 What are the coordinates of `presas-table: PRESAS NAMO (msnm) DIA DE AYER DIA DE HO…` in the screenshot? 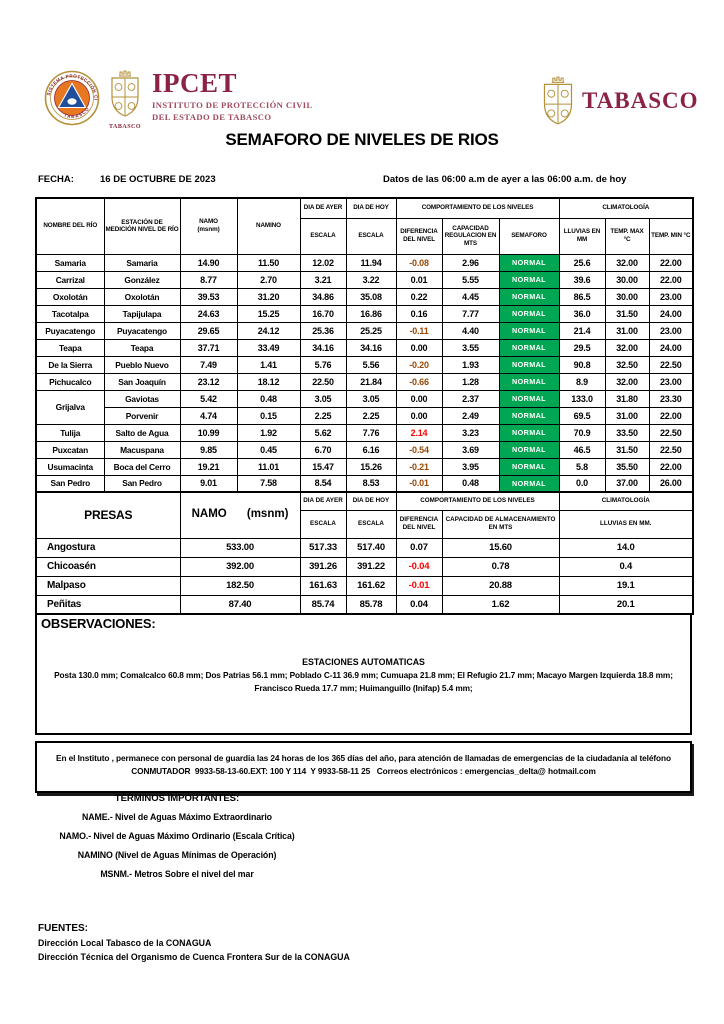 It's located at (364, 553).